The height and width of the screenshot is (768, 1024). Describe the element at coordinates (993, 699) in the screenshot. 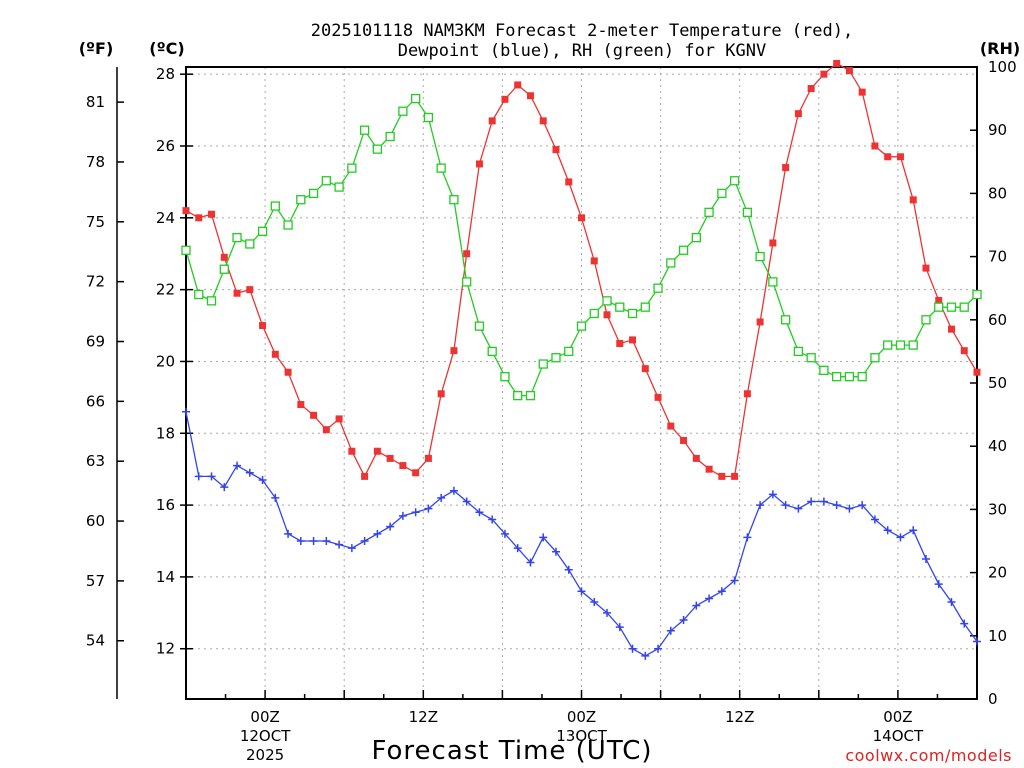

I see `rh-tick-label: 0` at that location.